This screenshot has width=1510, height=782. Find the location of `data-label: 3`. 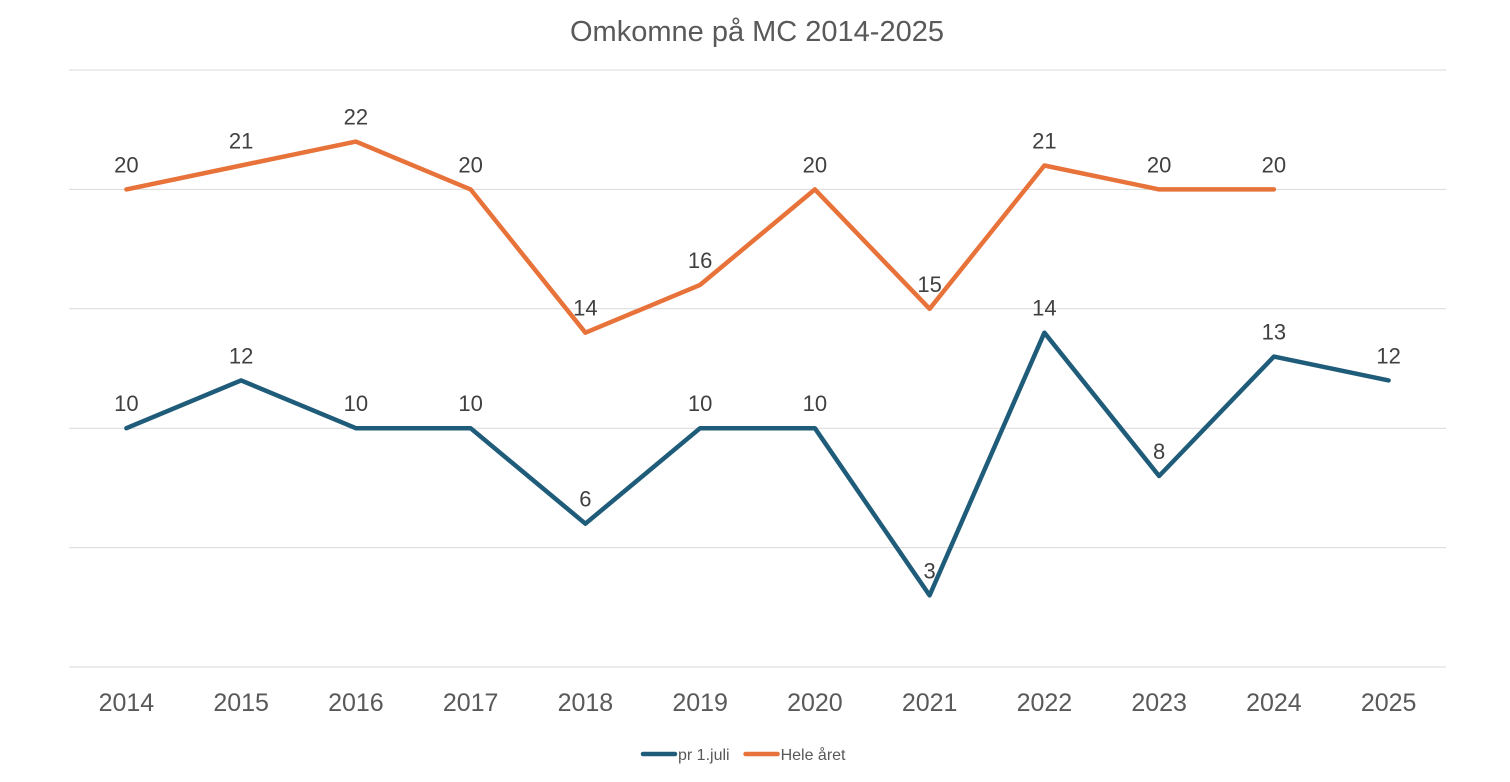

data-label: 3 is located at coordinates (930, 570).